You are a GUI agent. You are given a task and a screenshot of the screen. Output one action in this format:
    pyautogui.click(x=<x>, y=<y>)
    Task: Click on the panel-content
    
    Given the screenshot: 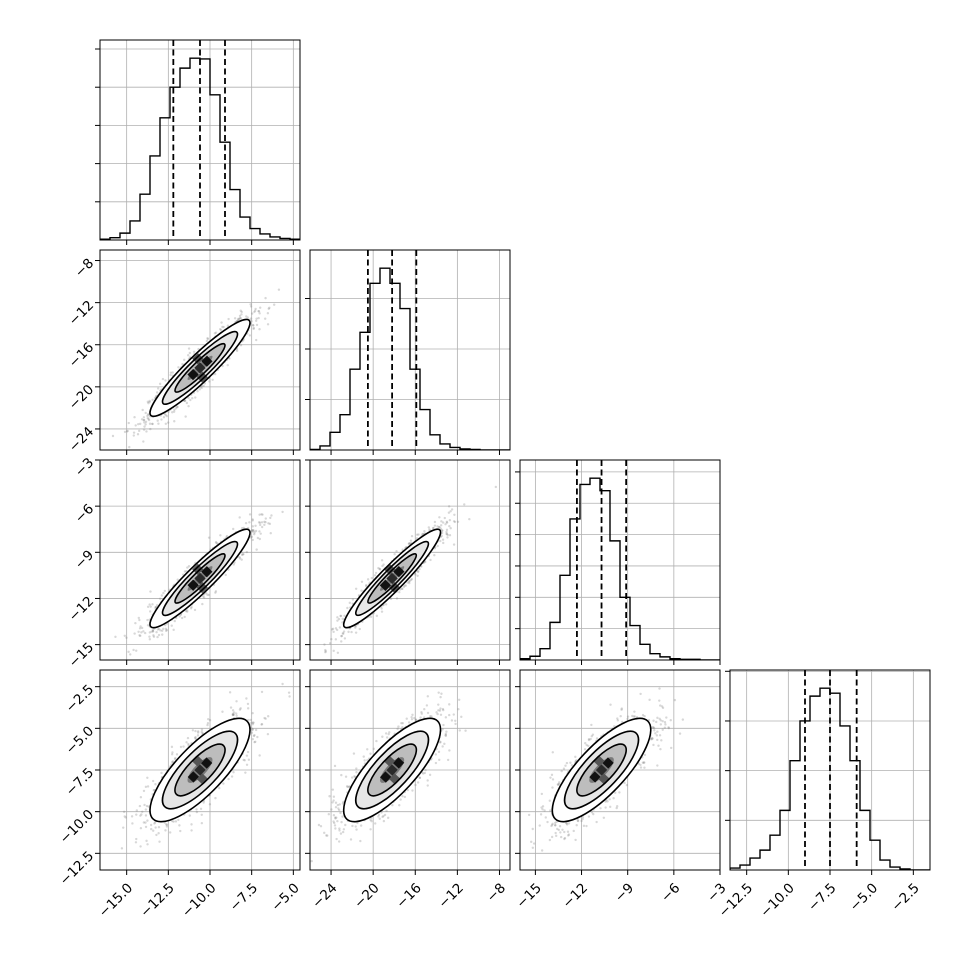 What is the action you would take?
    pyautogui.click(x=410, y=560)
    